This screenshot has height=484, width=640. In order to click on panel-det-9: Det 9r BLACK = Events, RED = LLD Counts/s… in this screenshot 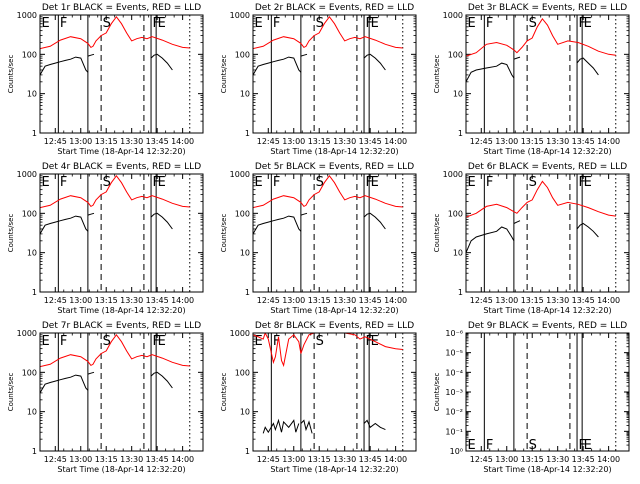, I will do `click(531, 397)`.